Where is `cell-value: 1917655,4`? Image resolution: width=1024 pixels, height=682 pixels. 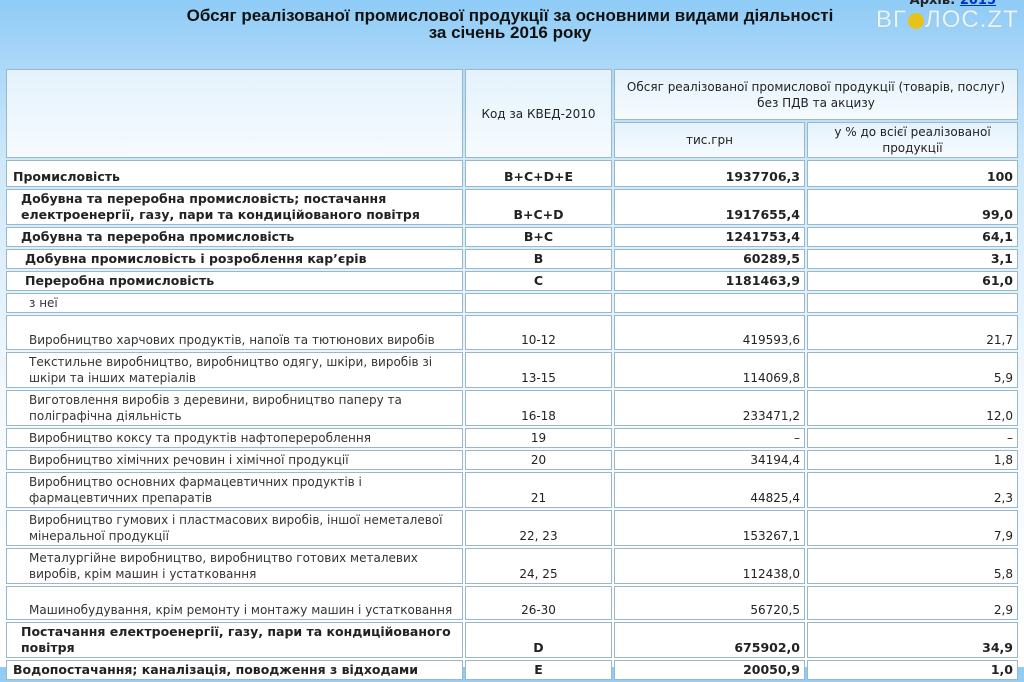
cell-value: 1917655,4 is located at coordinates (709, 207).